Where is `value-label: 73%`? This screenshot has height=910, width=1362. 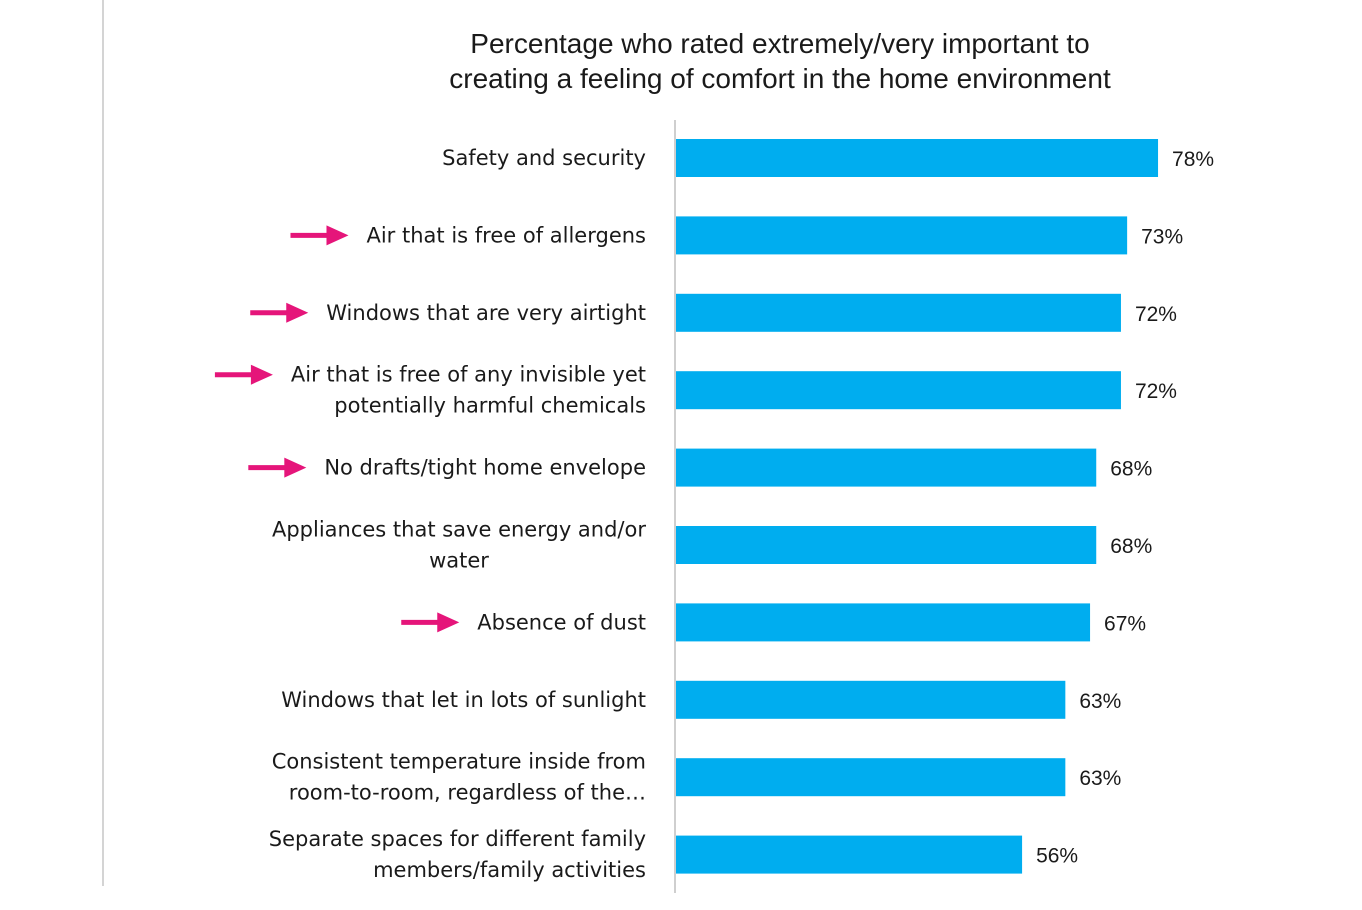
value-label: 73% is located at coordinates (1162, 236).